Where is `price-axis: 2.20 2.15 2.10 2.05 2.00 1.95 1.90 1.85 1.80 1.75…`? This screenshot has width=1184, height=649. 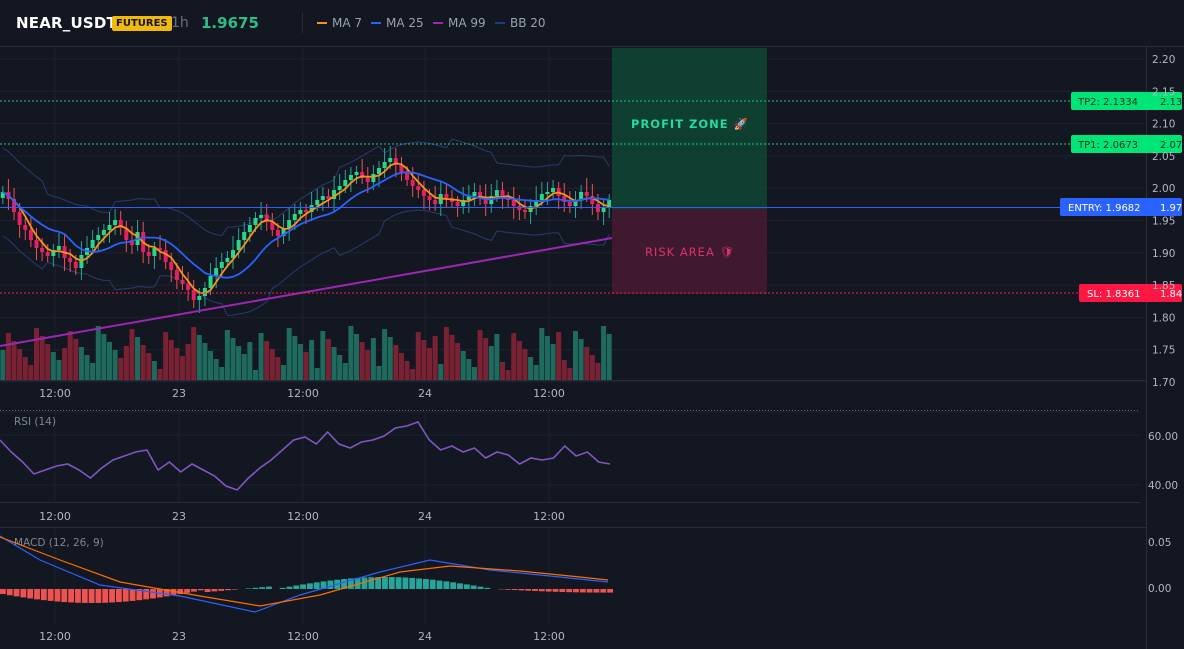 price-axis: 2.20 2.15 2.10 2.05 2.00 1.95 1.90 1.85 1.80 1.75… is located at coordinates (1163, 221).